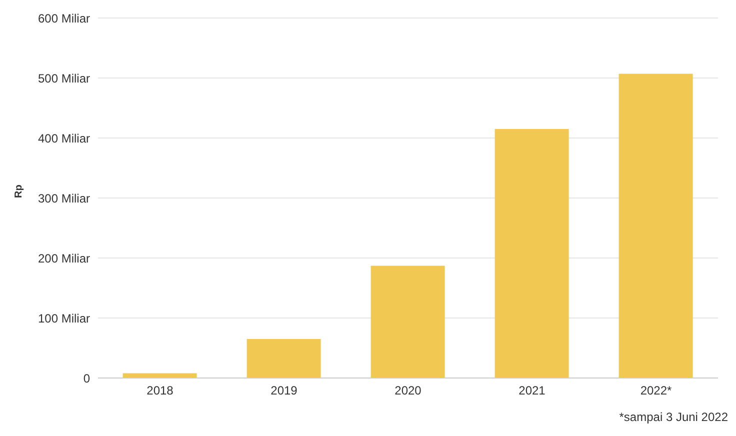  Describe the element at coordinates (64, 138) in the screenshot. I see `y-tick-label: 400 Miliar` at that location.